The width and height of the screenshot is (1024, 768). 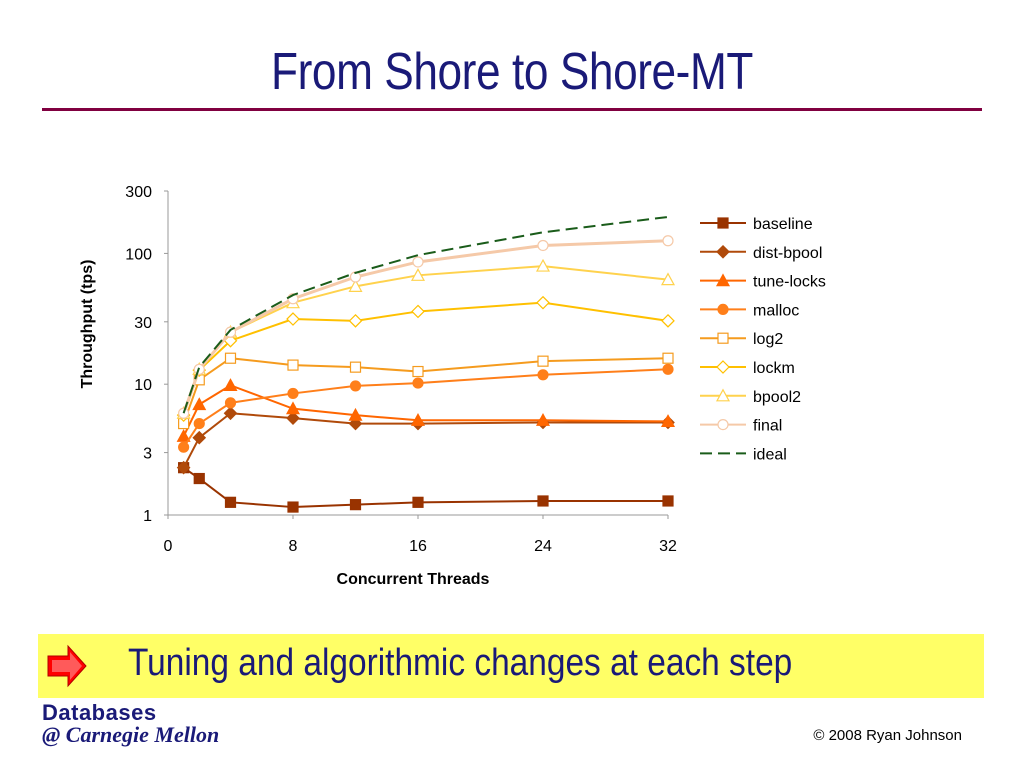 What do you see at coordinates (147, 516) in the screenshot?
I see `y-tick-label: 1` at bounding box center [147, 516].